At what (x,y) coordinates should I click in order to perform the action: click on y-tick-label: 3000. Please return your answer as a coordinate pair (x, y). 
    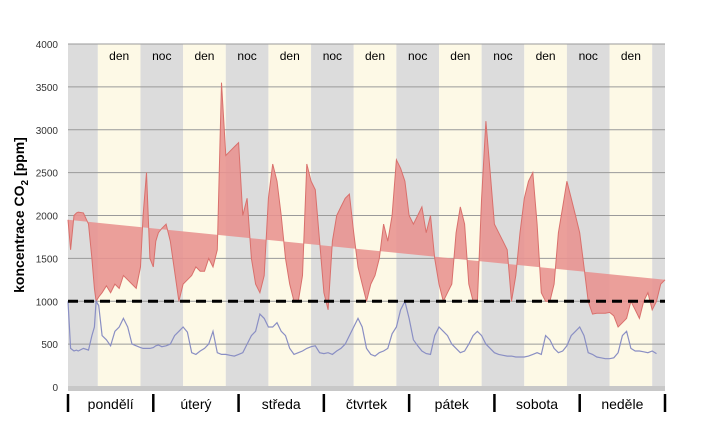
    Looking at the image, I should click on (47, 131).